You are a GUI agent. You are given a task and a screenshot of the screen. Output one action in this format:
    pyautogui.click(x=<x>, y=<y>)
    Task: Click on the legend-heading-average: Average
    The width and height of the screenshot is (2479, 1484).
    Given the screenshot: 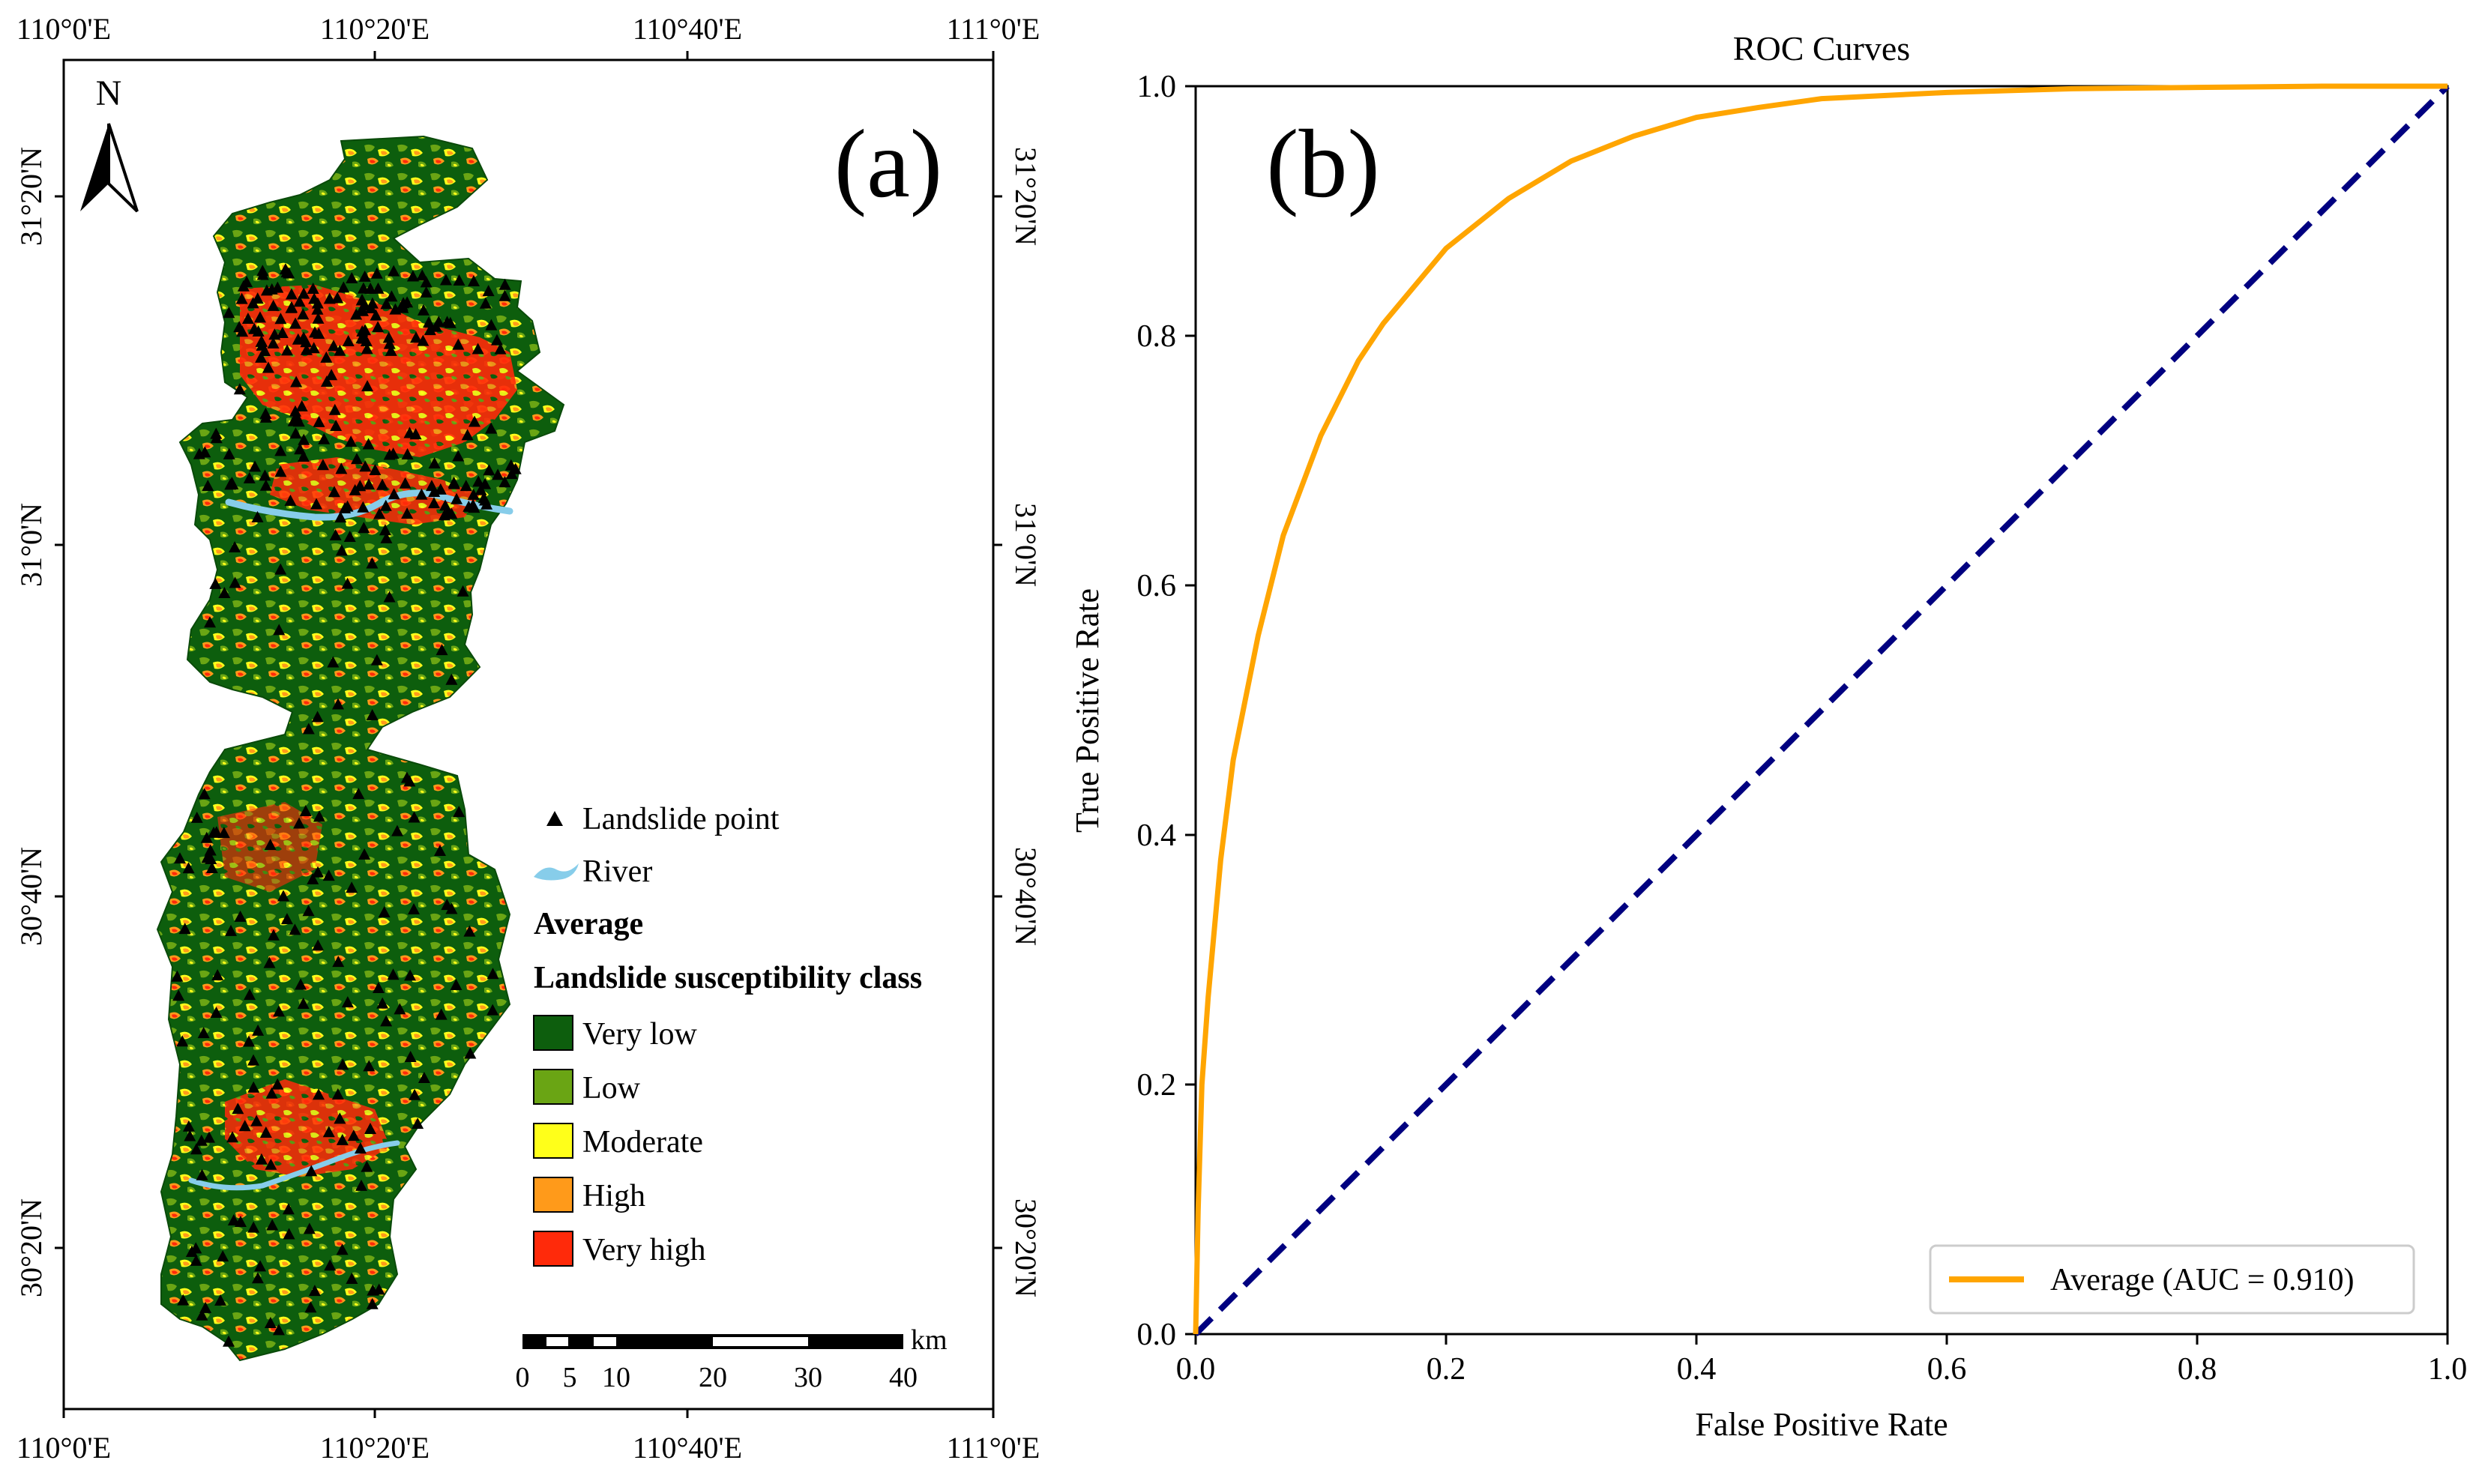 What is the action you would take?
    pyautogui.click(x=588, y=924)
    